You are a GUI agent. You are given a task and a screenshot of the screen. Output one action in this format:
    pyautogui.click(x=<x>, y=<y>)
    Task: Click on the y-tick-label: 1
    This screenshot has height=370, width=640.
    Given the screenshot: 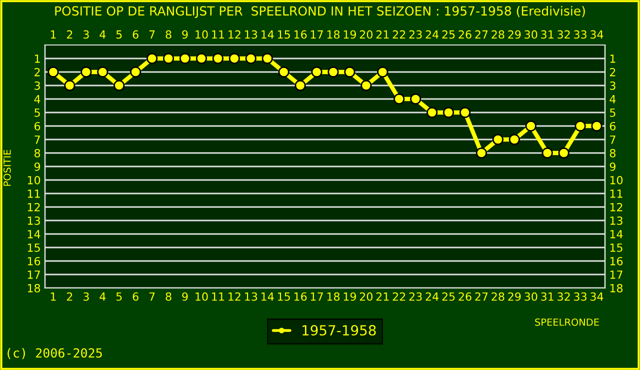 What is the action you would take?
    pyautogui.click(x=37, y=58)
    